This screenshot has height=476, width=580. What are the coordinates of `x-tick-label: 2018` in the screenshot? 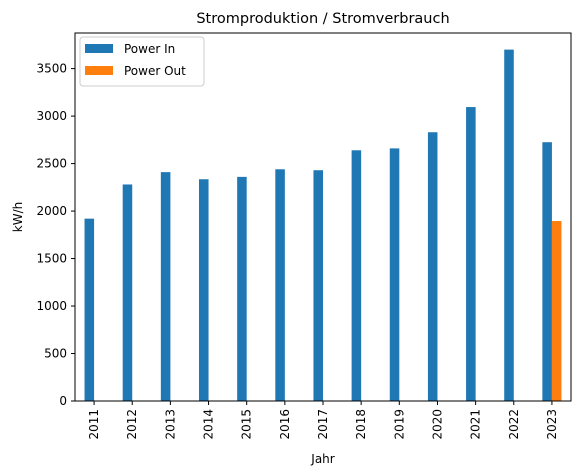 It's located at (361, 424).